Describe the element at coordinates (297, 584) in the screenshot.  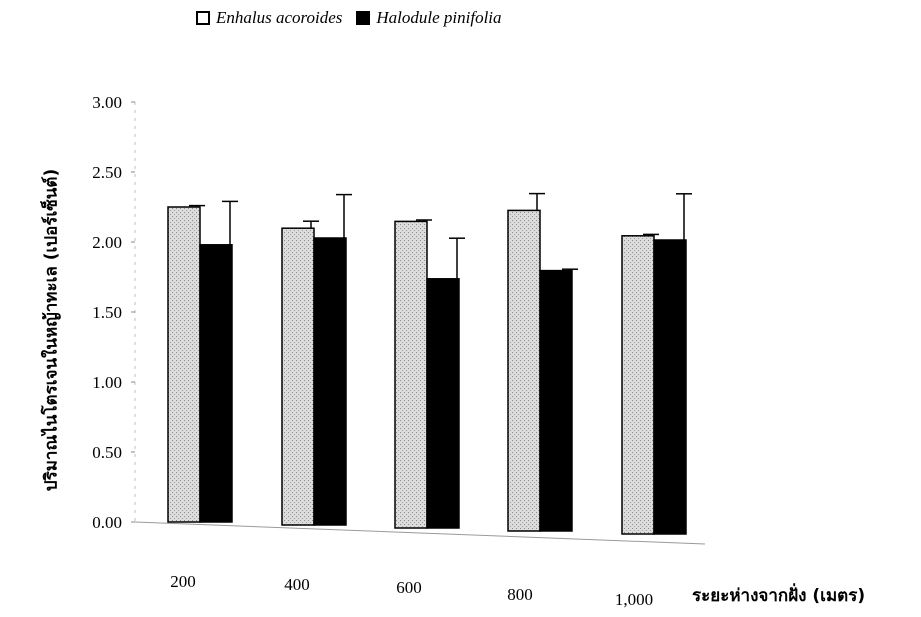
I see `x-tick-label: 400` at that location.